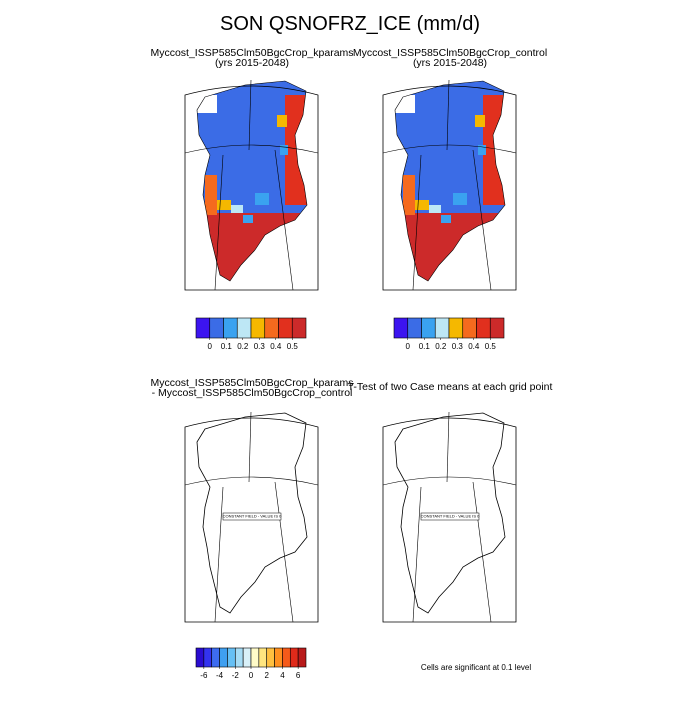  I want to click on colorbar-label: -6, so click(204, 675).